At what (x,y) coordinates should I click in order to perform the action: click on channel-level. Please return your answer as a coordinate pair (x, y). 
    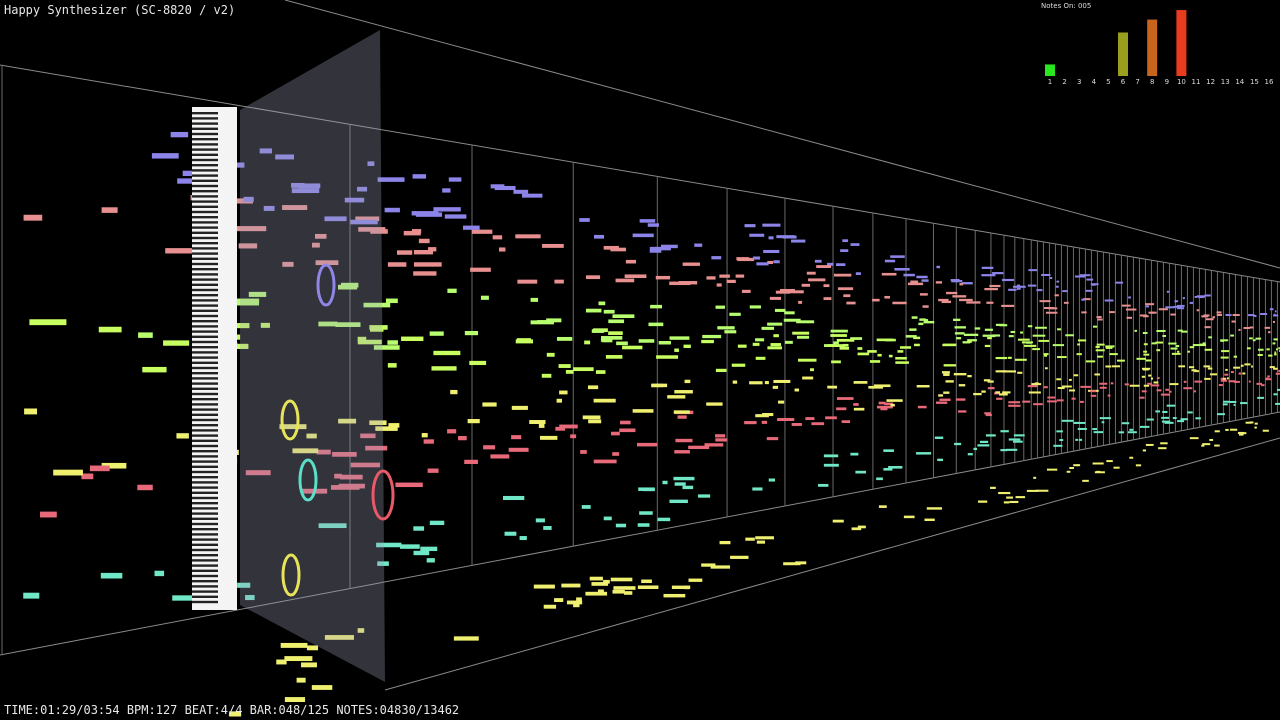
    Looking at the image, I should click on (1123, 54).